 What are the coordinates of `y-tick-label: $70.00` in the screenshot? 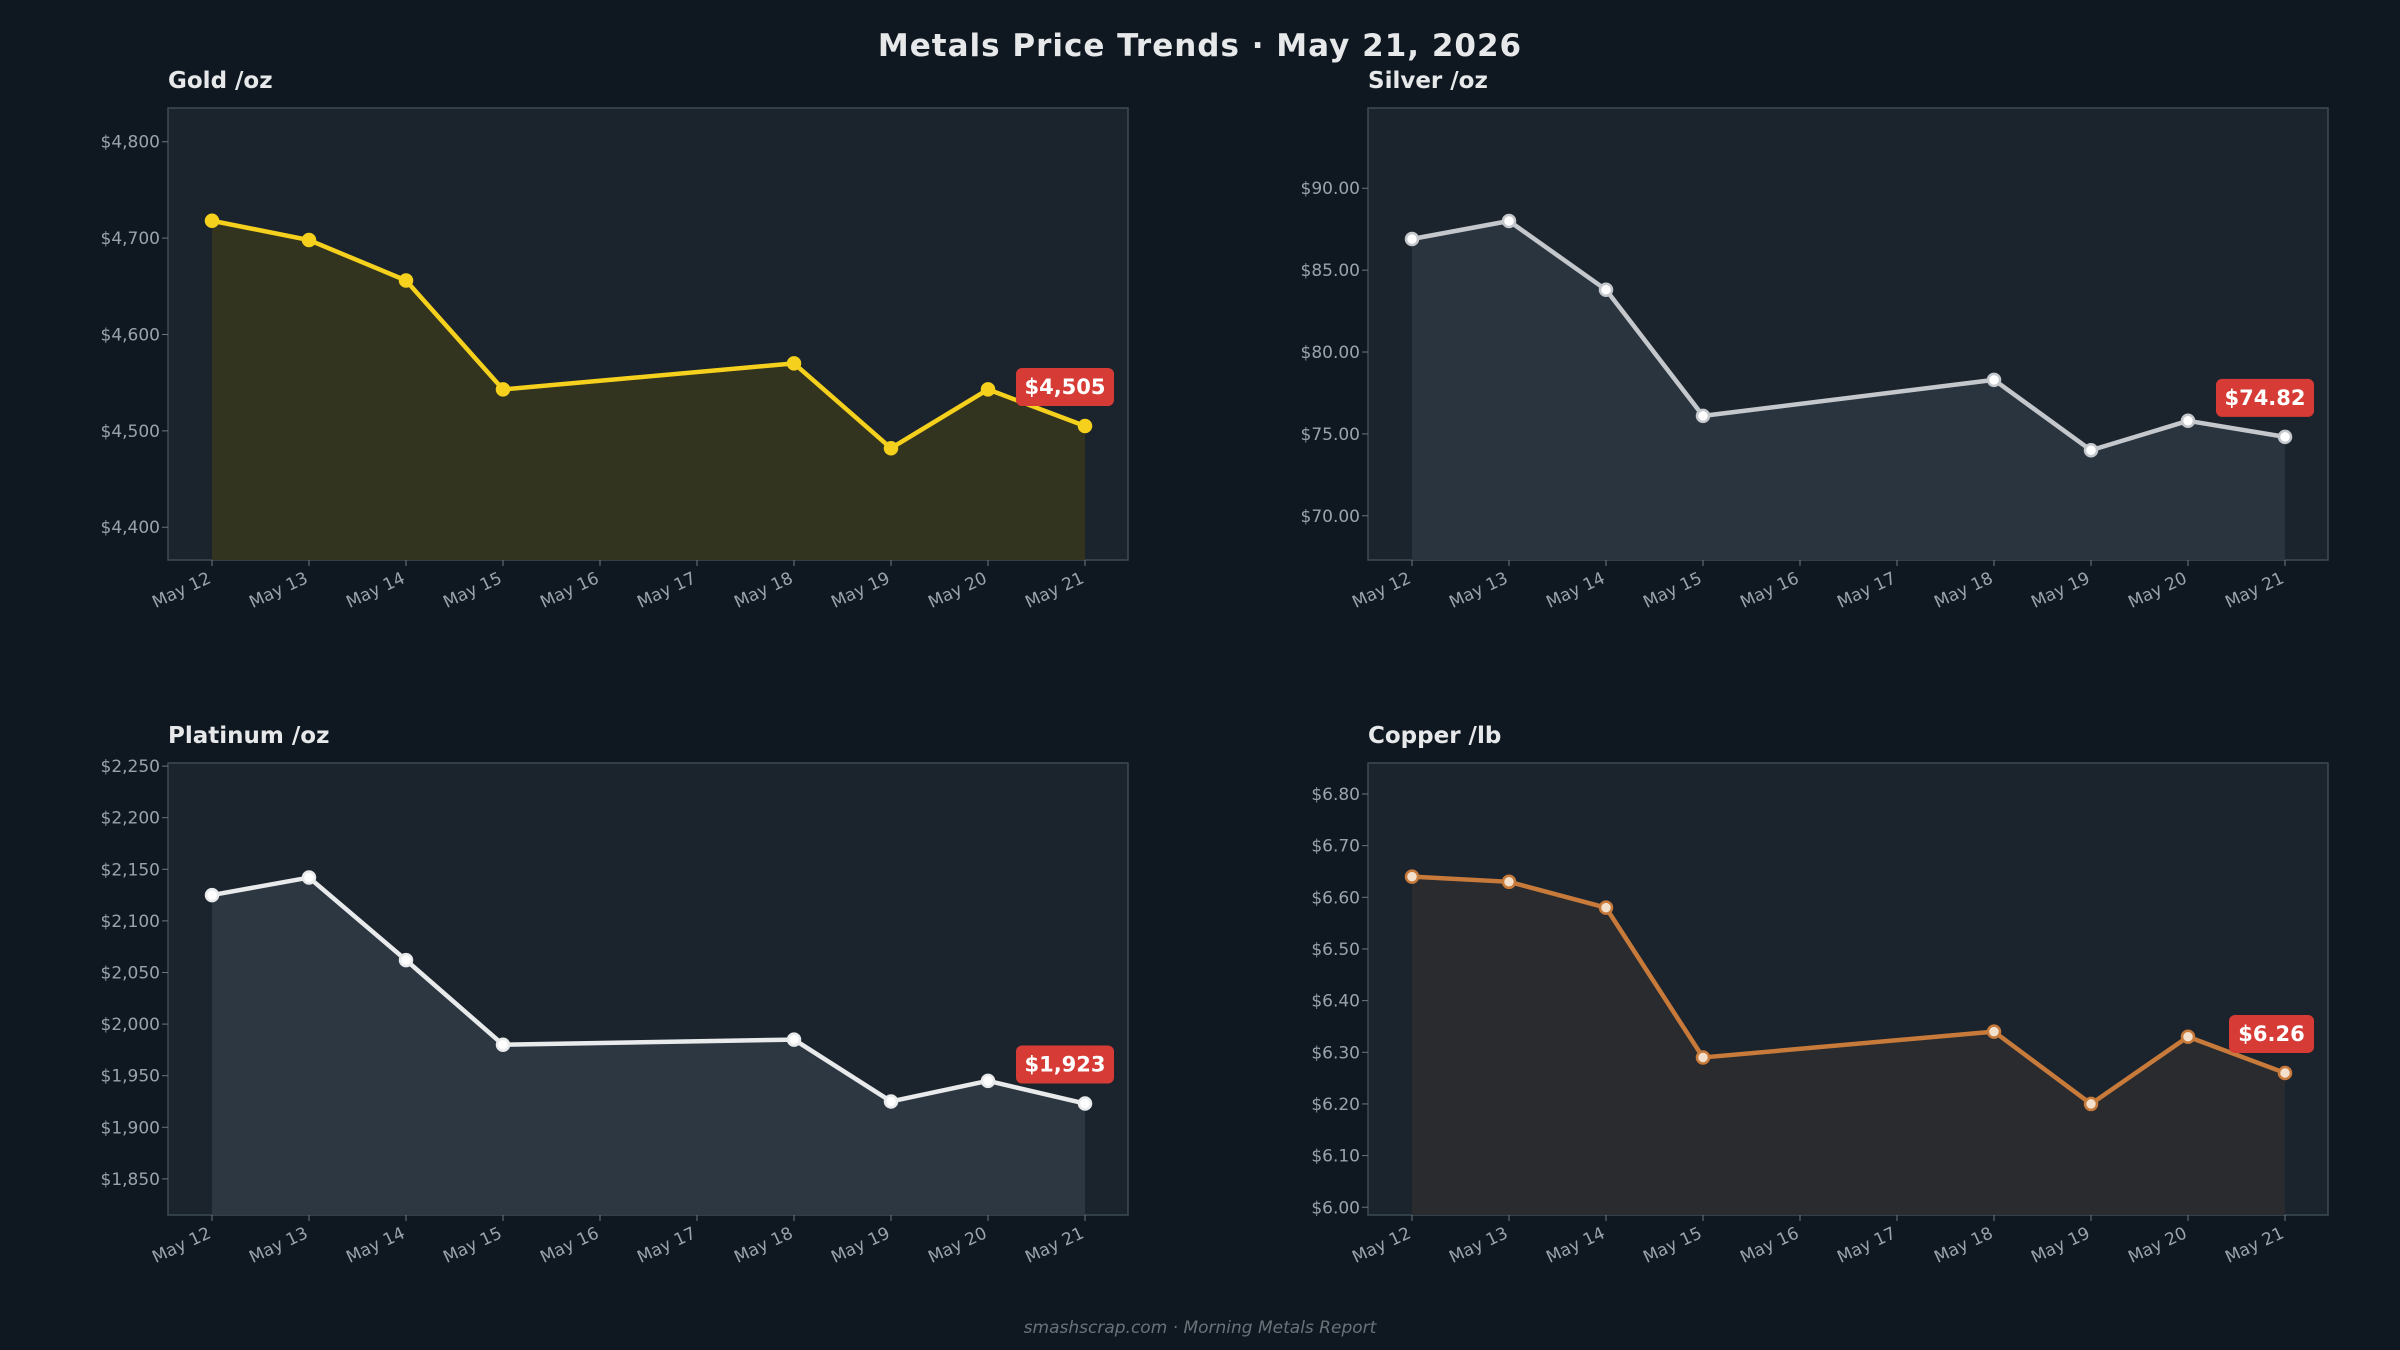 It's located at (1330, 517).